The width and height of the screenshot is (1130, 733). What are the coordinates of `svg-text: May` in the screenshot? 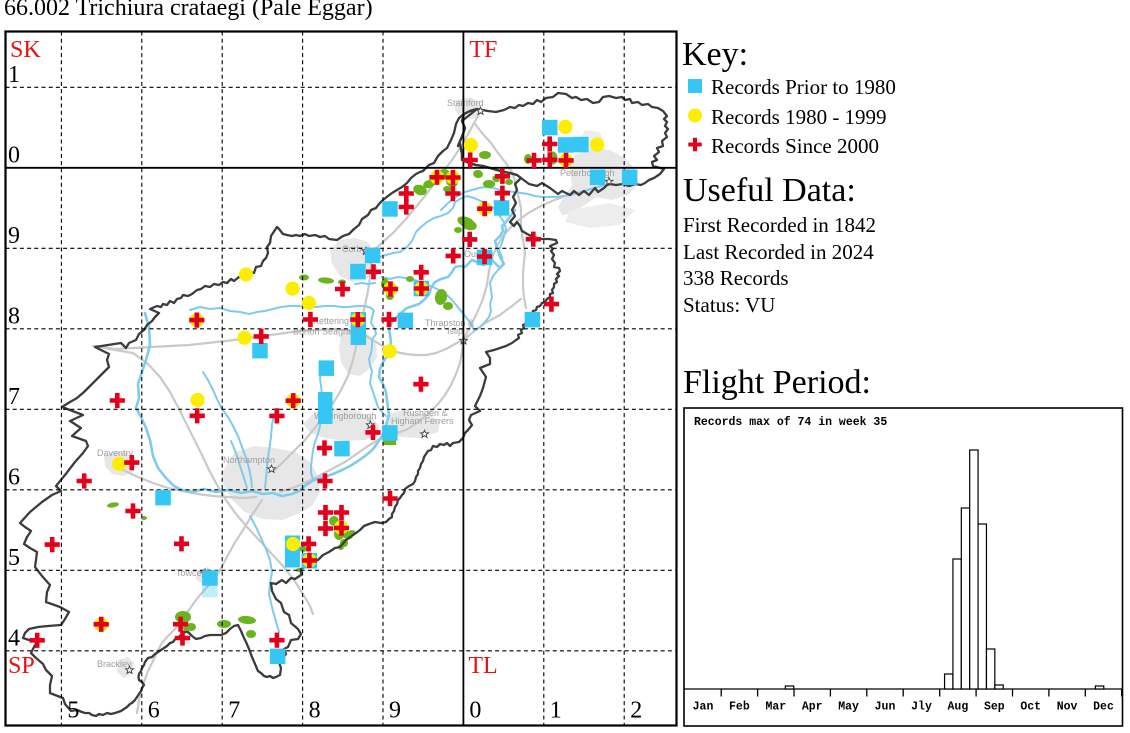 It's located at (848, 707).